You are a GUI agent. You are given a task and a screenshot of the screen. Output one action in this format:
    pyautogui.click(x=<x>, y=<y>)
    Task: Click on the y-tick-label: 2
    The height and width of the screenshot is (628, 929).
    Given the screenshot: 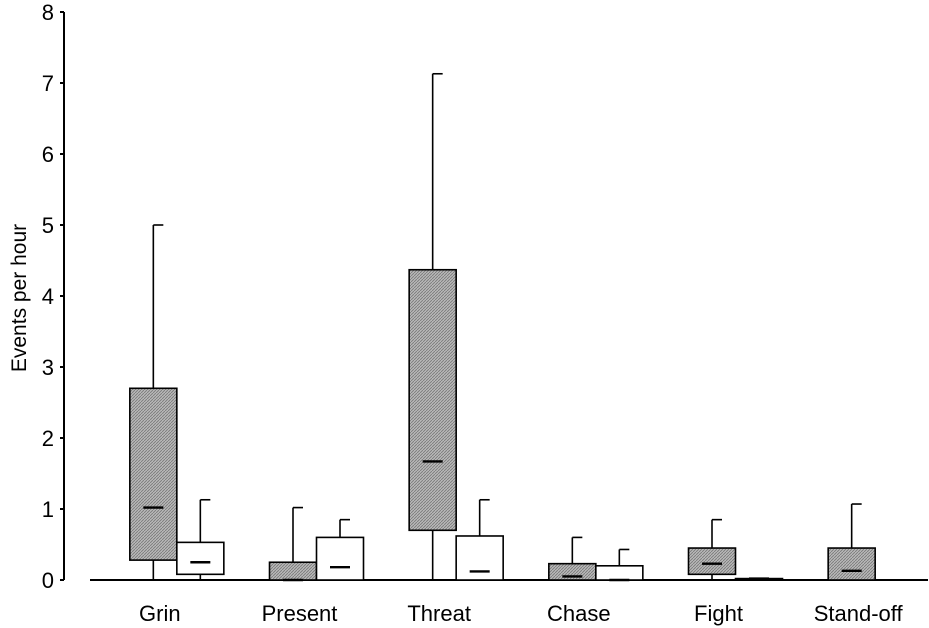 What is the action you would take?
    pyautogui.click(x=48, y=438)
    